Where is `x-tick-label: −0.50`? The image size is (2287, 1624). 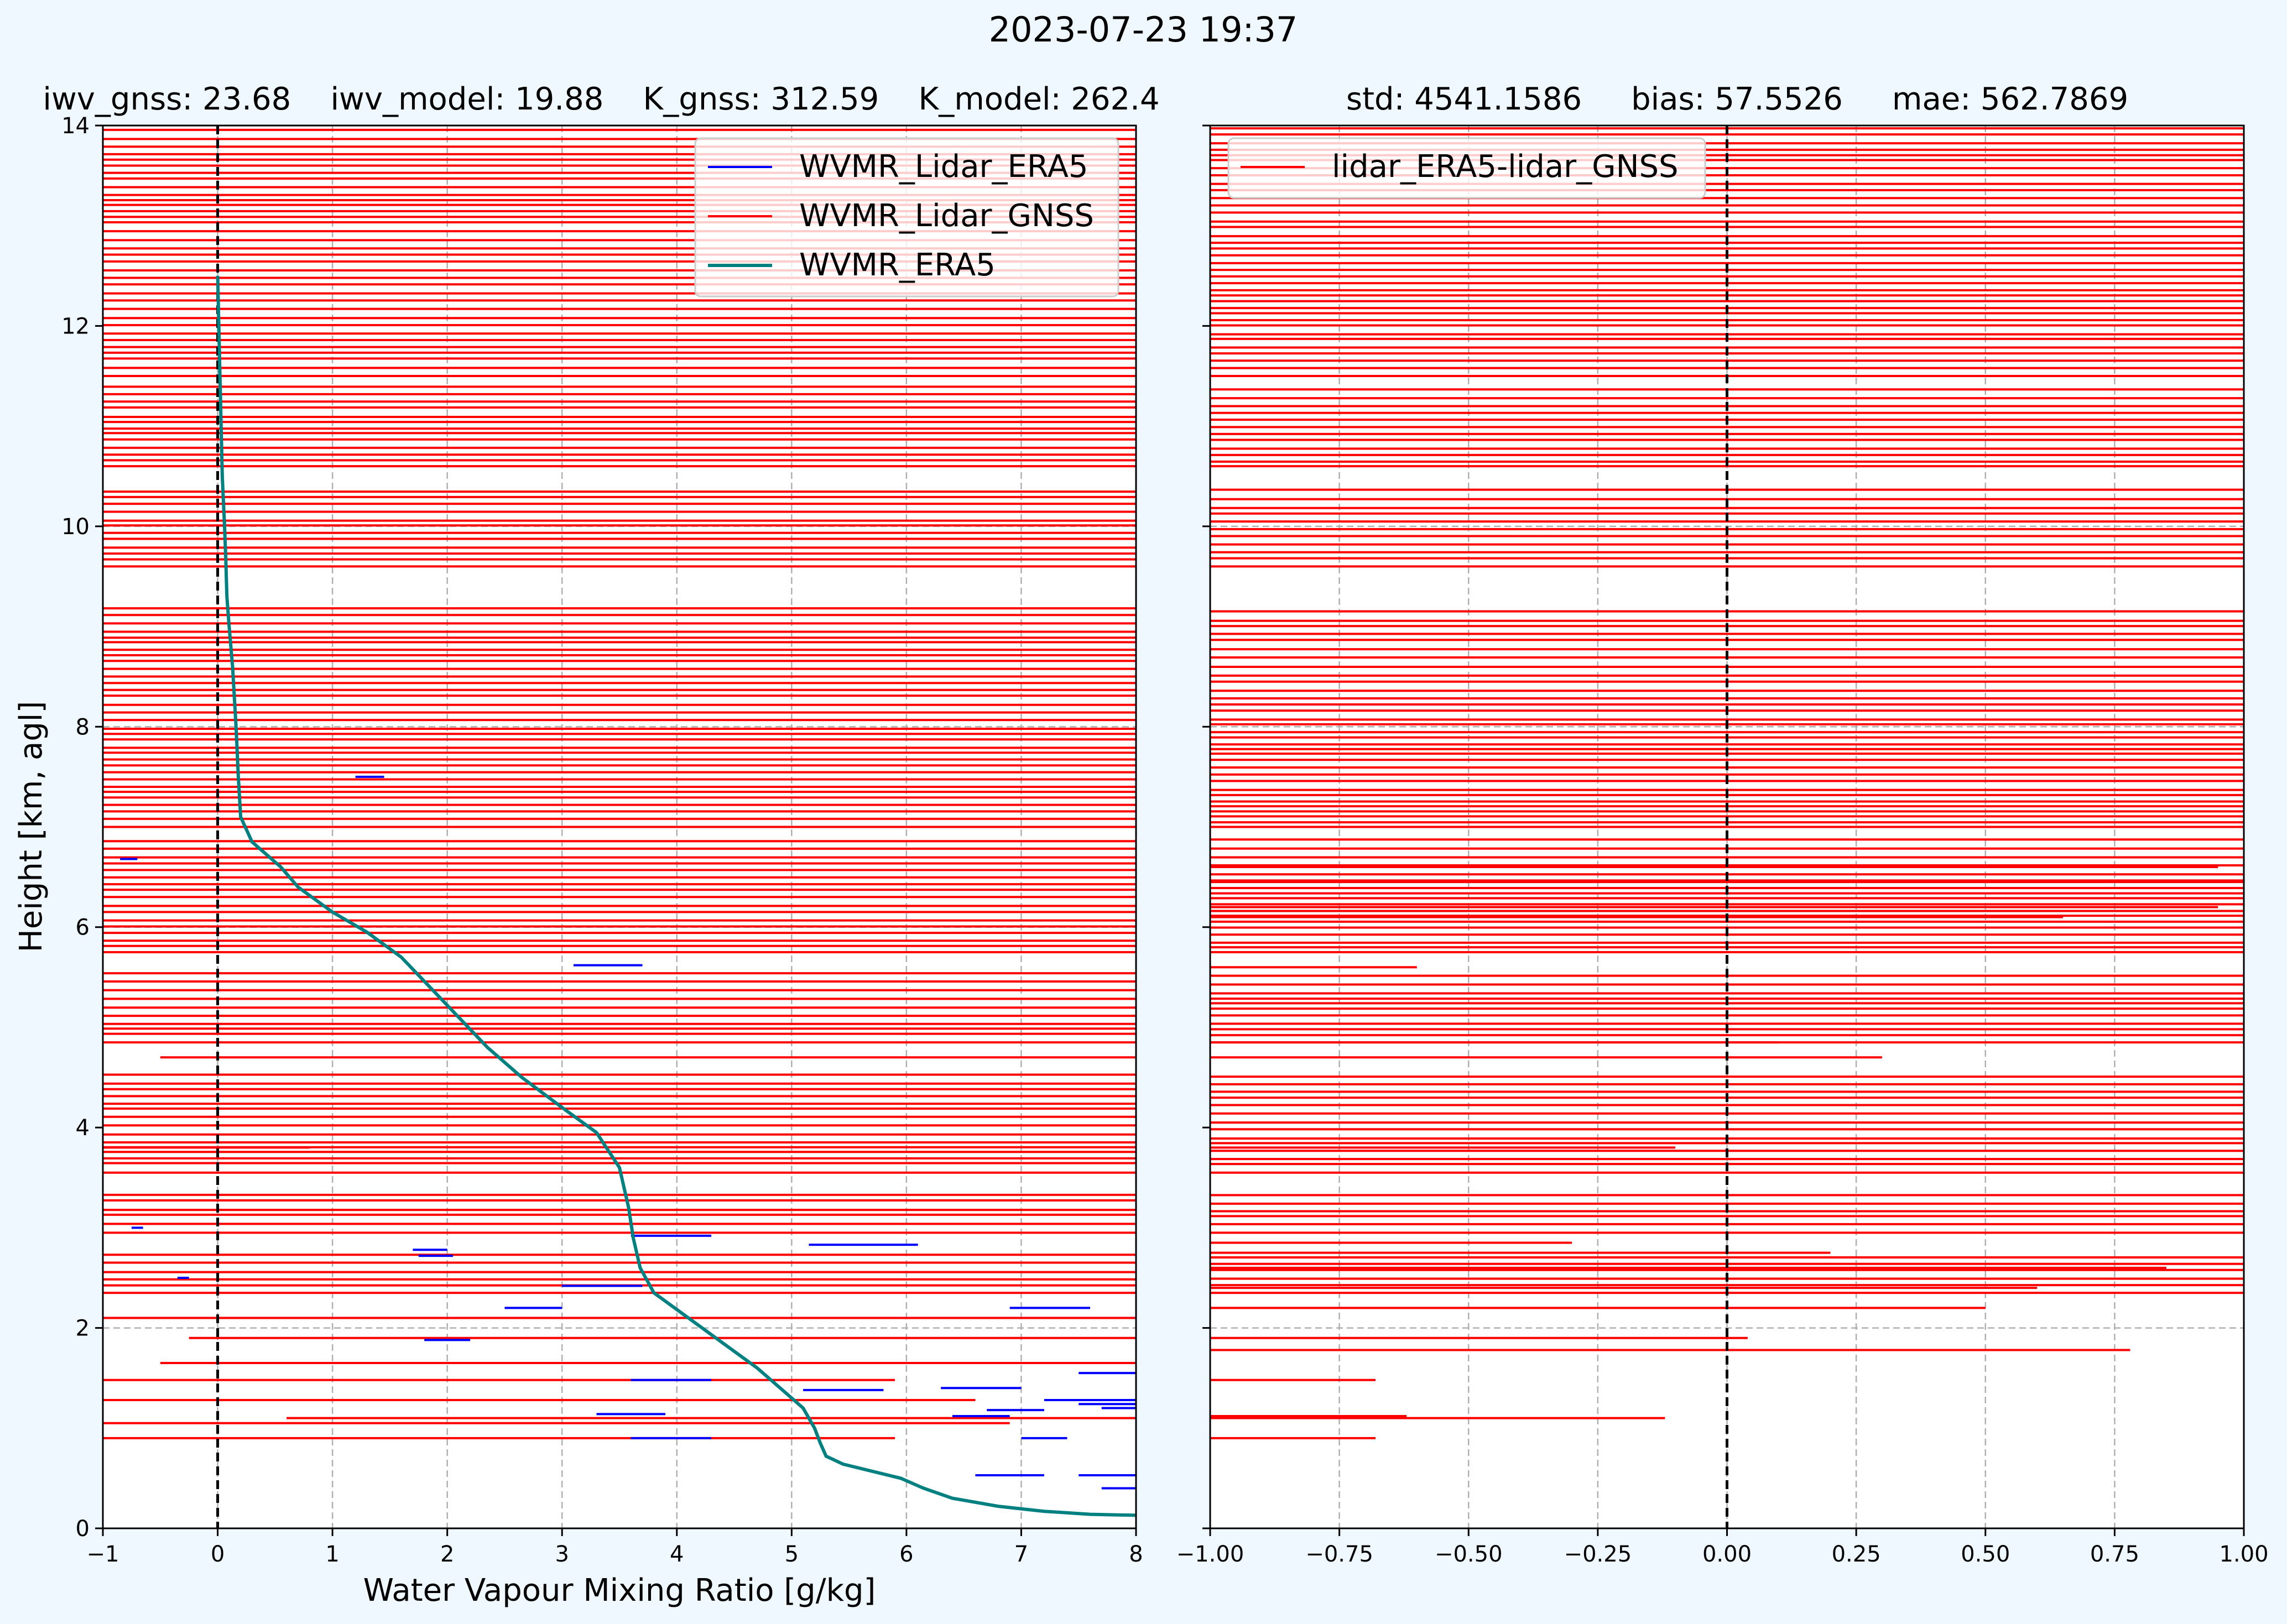 x-tick-label: −0.50 is located at coordinates (1469, 1554).